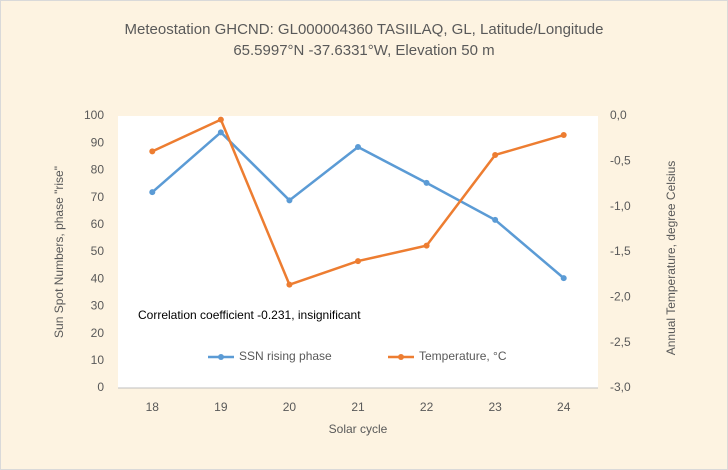 This screenshot has height=470, width=728. Describe the element at coordinates (358, 429) in the screenshot. I see `x-axis-title: Solar cycle` at that location.